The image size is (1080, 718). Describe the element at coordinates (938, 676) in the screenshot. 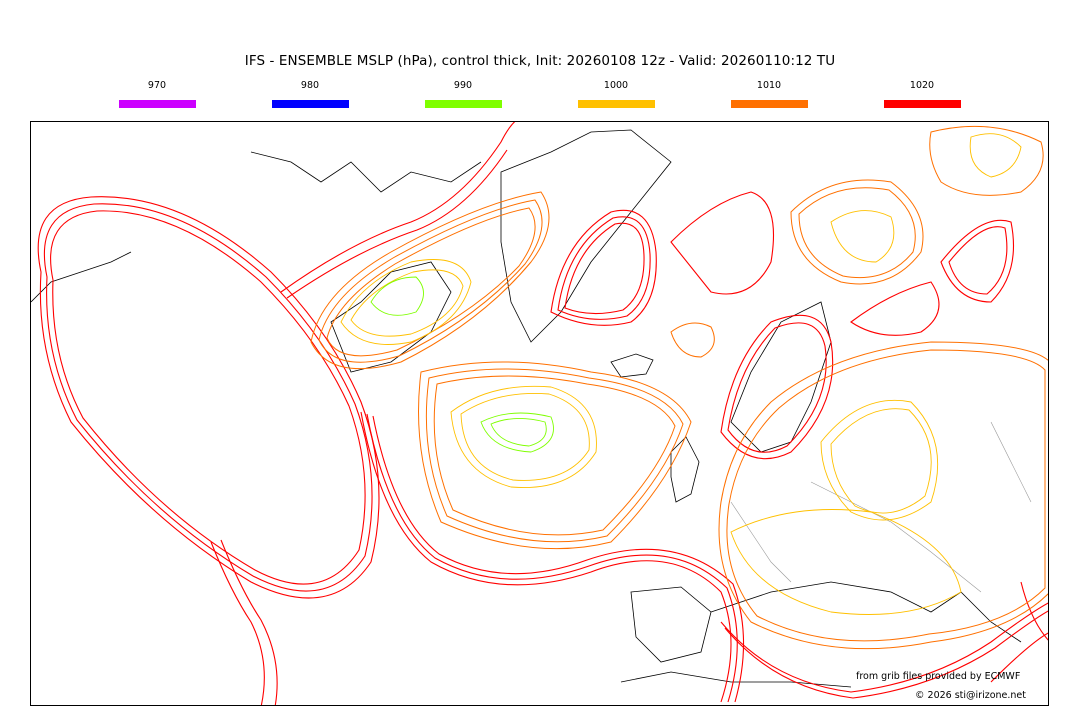

I see `data-credit: from grib files provided by ECMWF` at that location.